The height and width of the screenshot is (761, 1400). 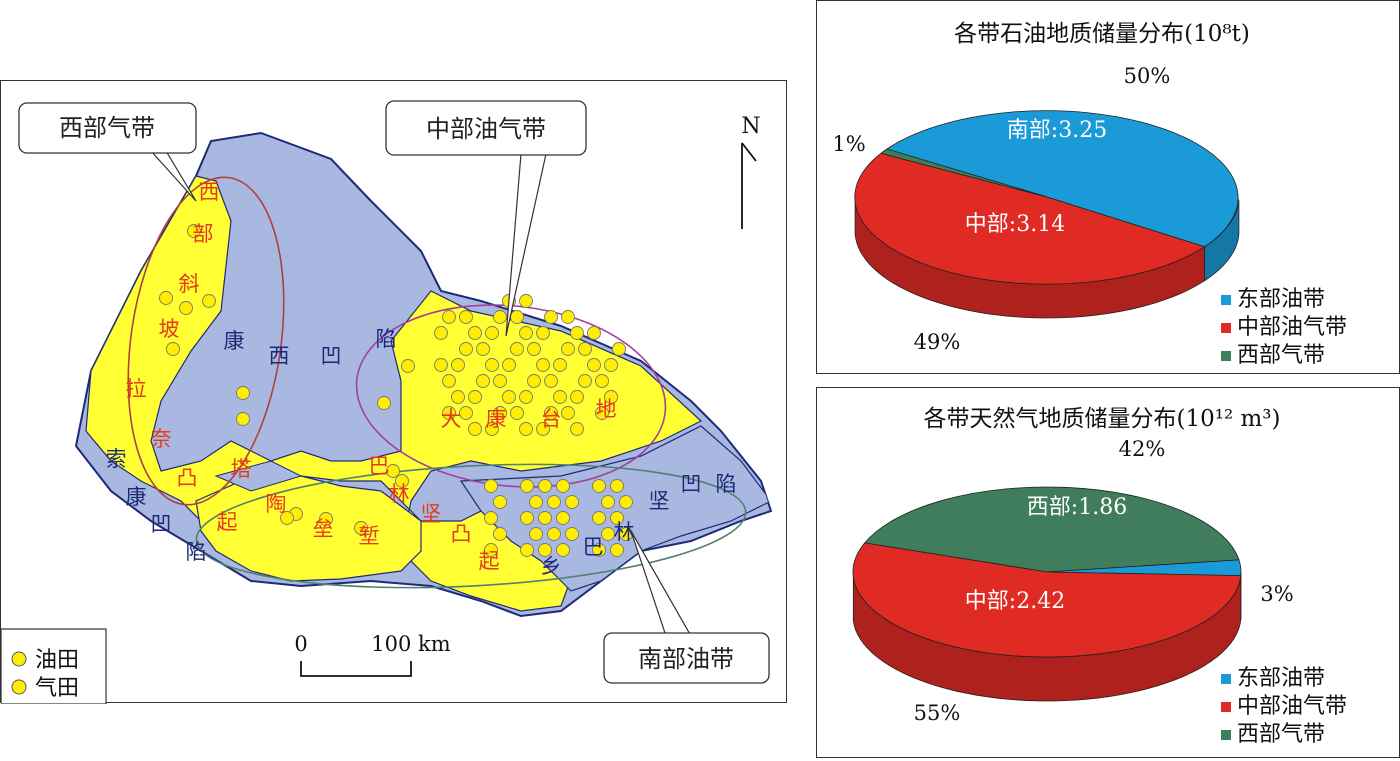 I want to click on pie-slice-label: 中部:2.42, so click(x=1015, y=601).